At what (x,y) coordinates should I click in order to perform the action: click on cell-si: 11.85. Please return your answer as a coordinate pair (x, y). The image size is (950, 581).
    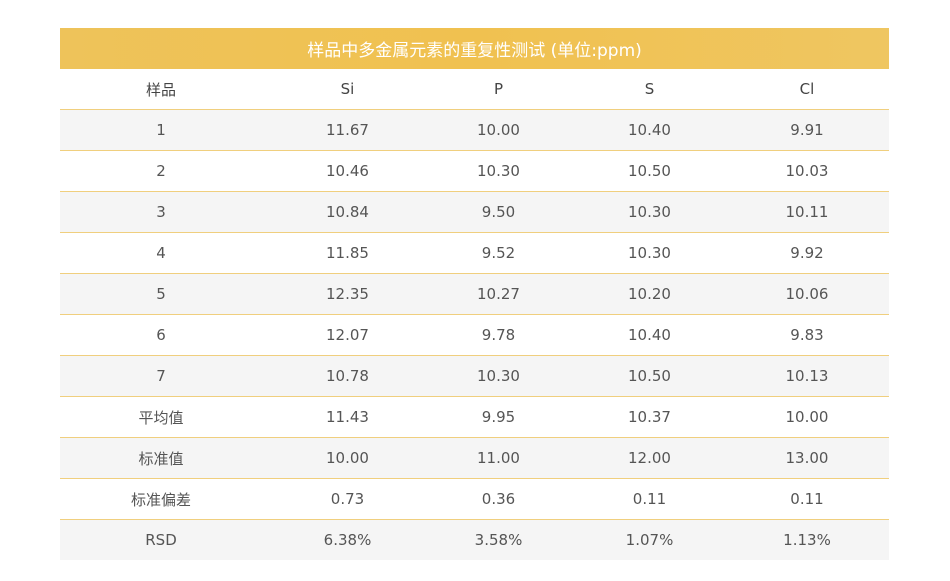
    Looking at the image, I should click on (347, 253).